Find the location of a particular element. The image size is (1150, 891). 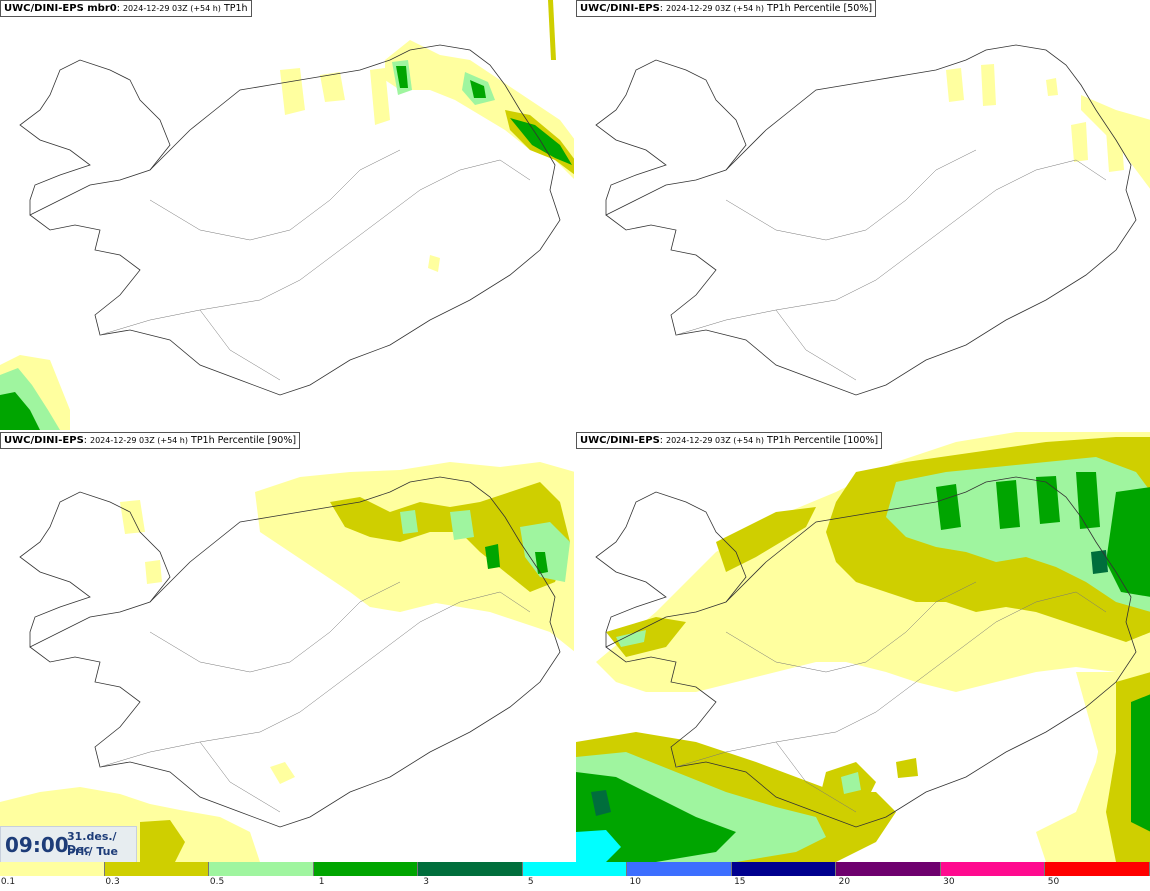

field-name: TP1h Percentile [90%] is located at coordinates (244, 440).